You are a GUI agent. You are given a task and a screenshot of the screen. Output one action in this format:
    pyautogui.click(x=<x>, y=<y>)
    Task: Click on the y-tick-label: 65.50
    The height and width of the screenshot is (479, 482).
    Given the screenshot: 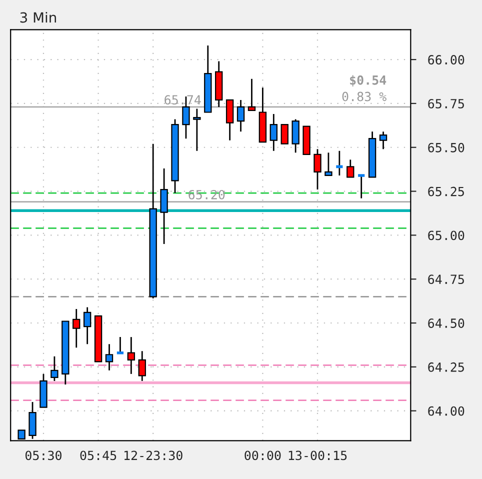 What is the action you would take?
    pyautogui.click(x=446, y=147)
    